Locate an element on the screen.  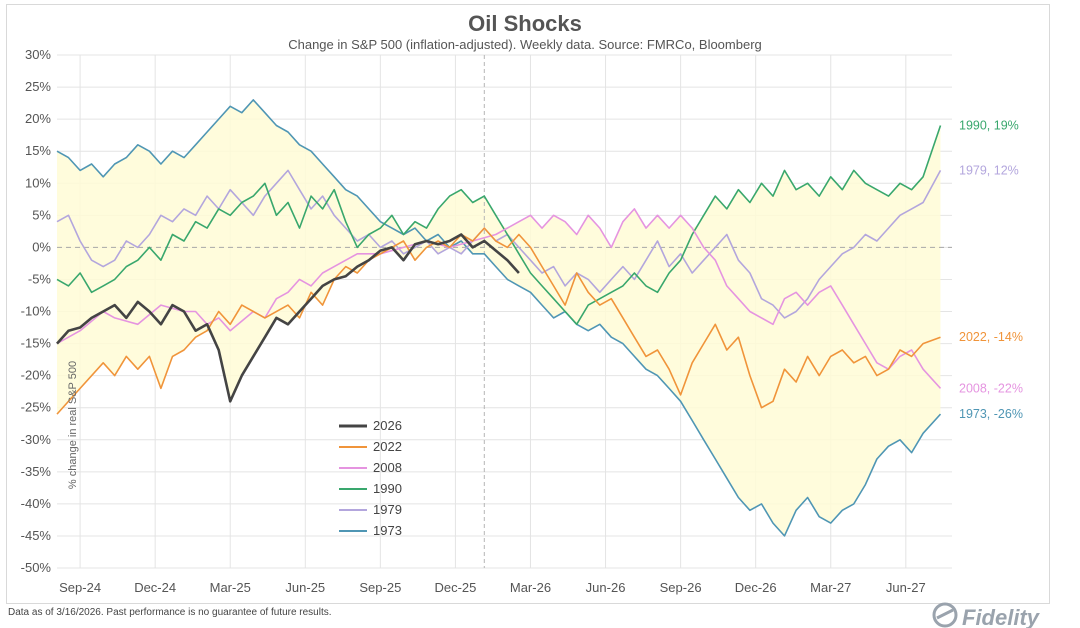
fidelity-logo: Fidelity is located at coordinates (986, 615).